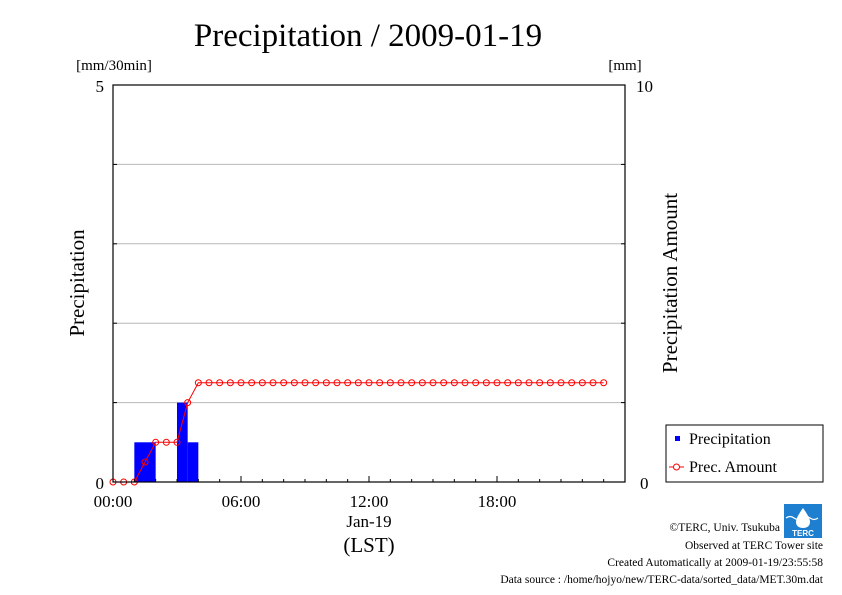 This screenshot has width=842, height=595. What do you see at coordinates (802, 518) in the screenshot?
I see `wave-icon` at bounding box center [802, 518].